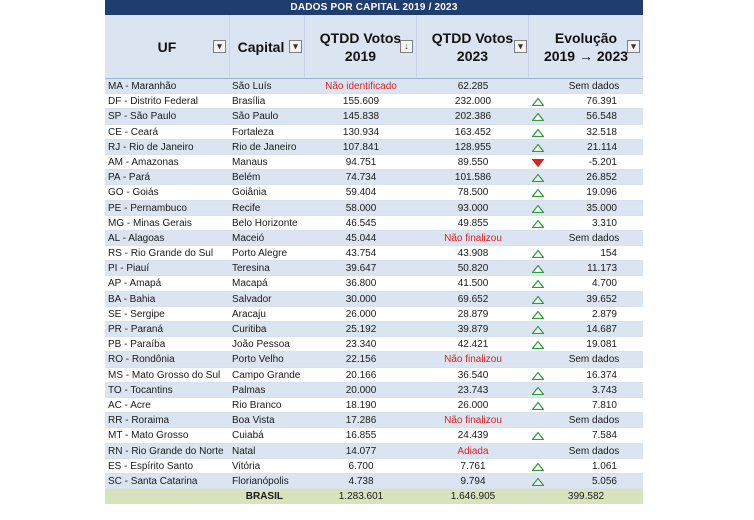 The height and width of the screenshot is (520, 754). Describe the element at coordinates (137, 345) in the screenshot. I see `cell-uf: PB - Paraíba` at that location.